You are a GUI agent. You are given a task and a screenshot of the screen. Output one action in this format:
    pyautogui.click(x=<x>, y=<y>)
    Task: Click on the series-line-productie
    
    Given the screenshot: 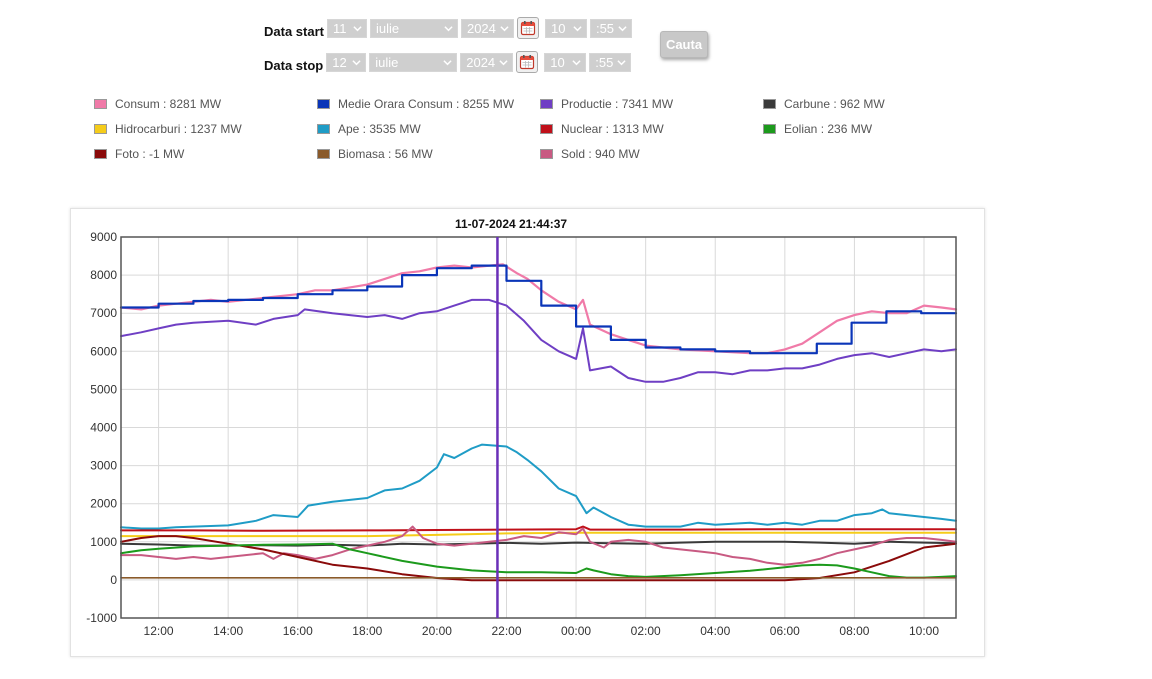 What is the action you would take?
    pyautogui.click(x=538, y=340)
    